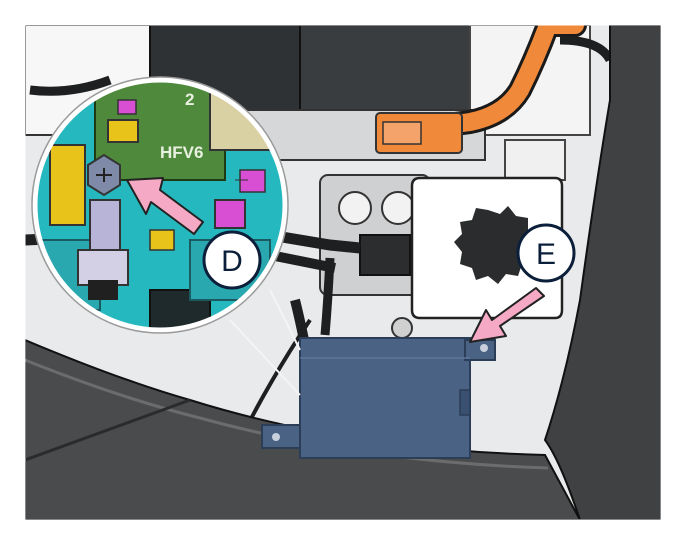 The image size is (686, 545). Describe the element at coordinates (189, 99) in the screenshot. I see `inset-digit-label: 2` at that location.